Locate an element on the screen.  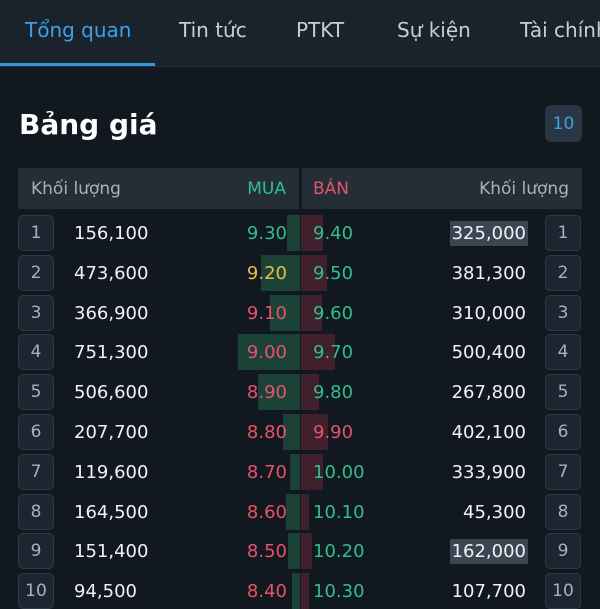
buy-price: 8.90 is located at coordinates (266, 393).